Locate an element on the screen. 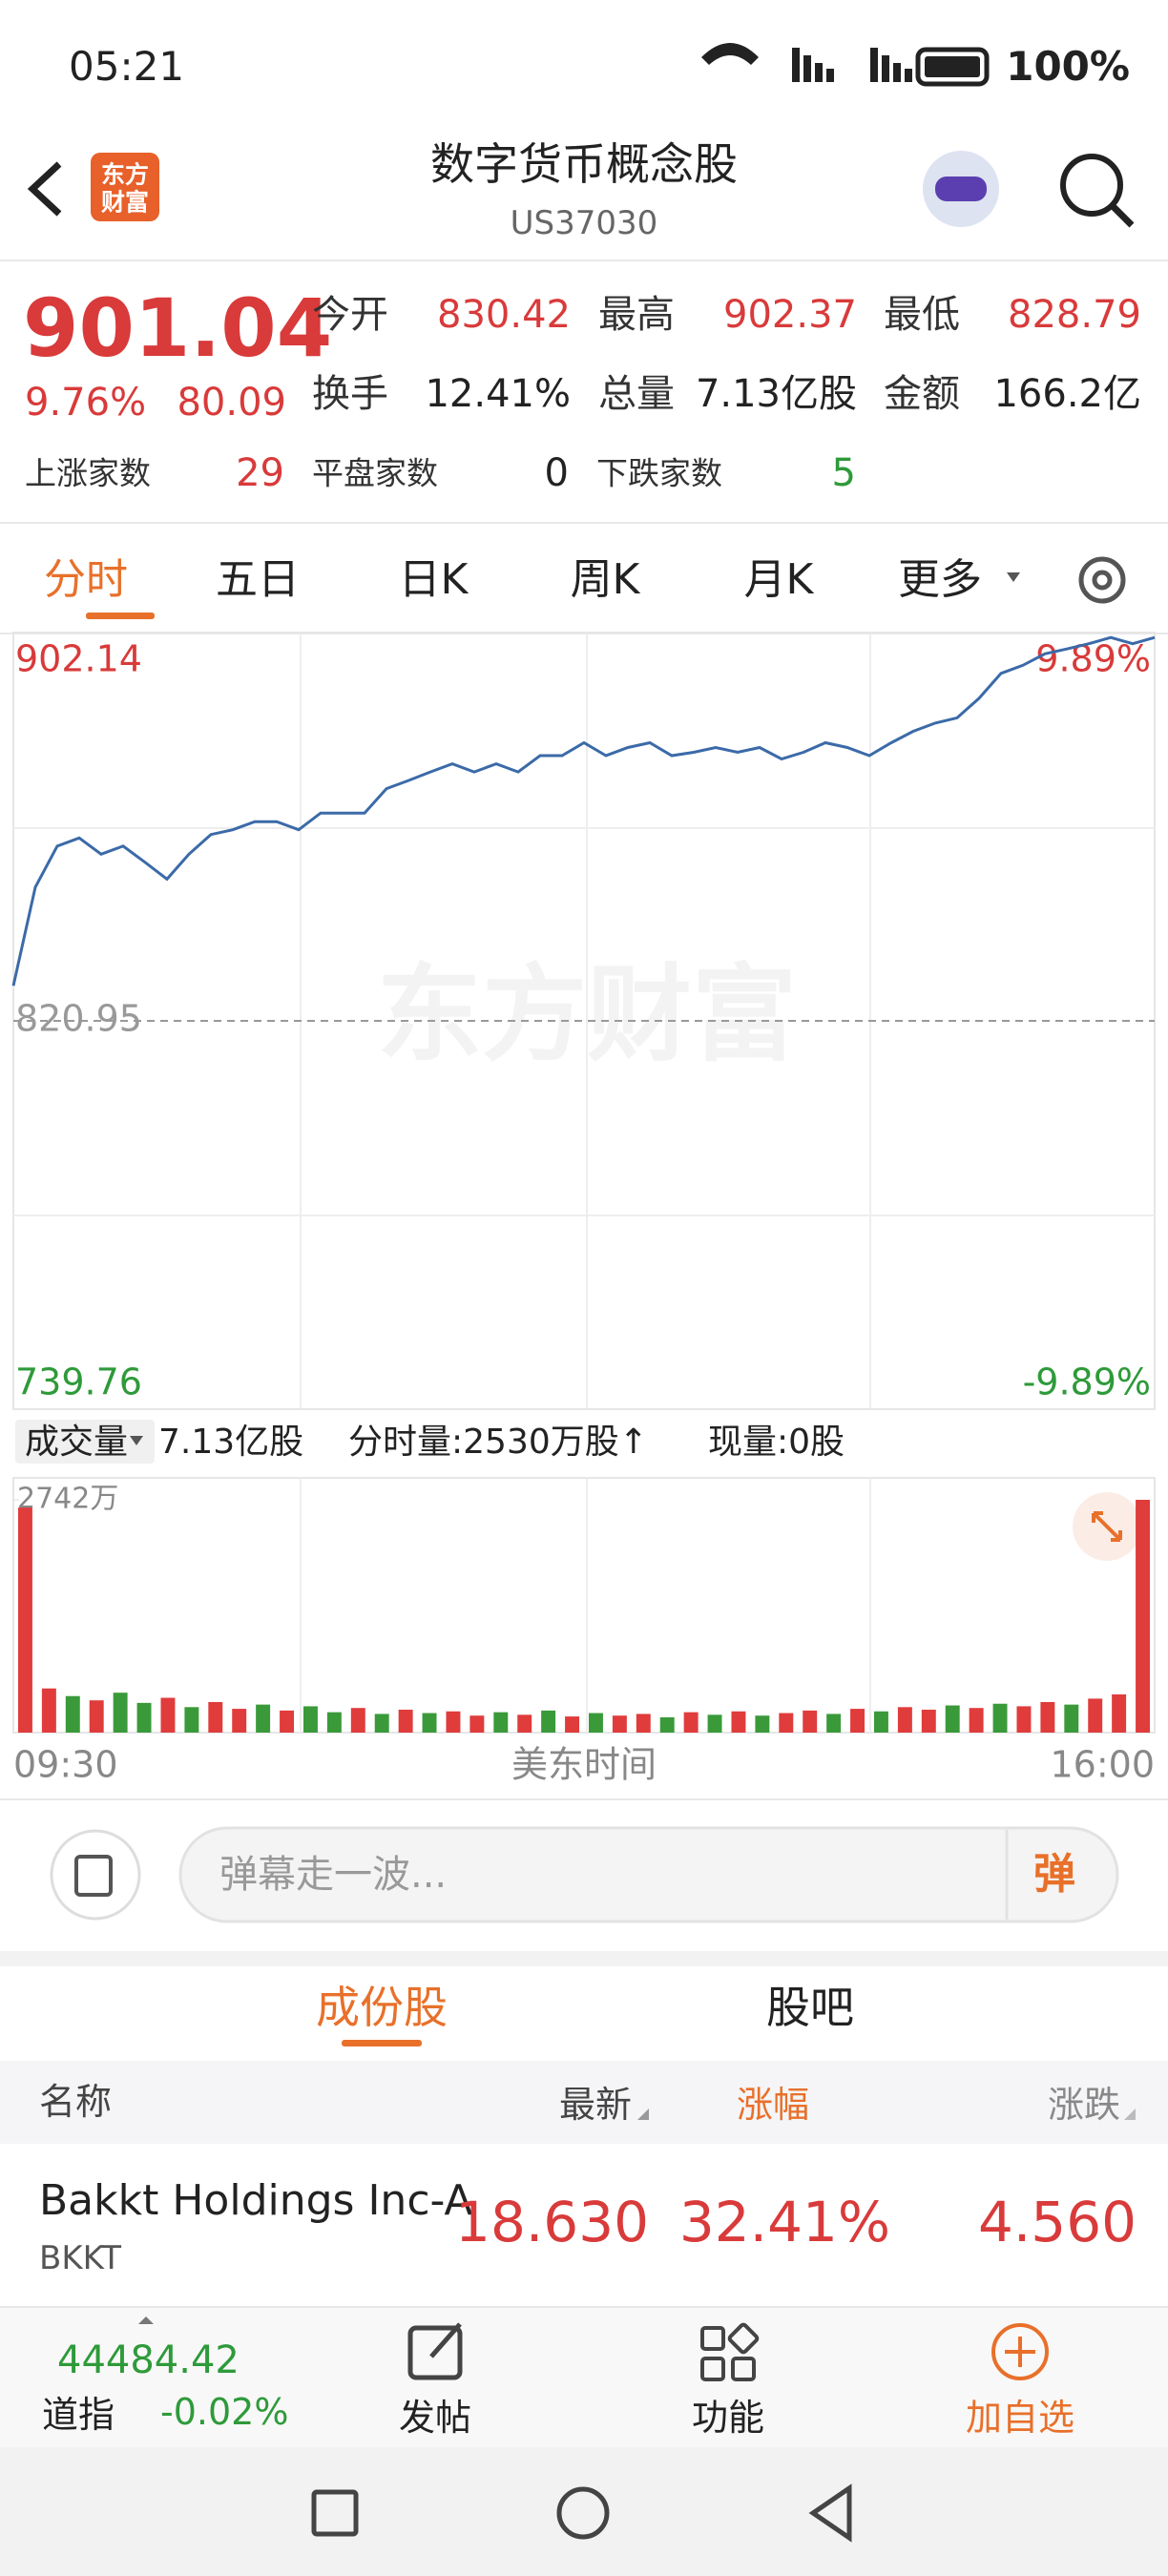 The image size is (1168, 2576). stat-value: 828.79 is located at coordinates (1074, 315).